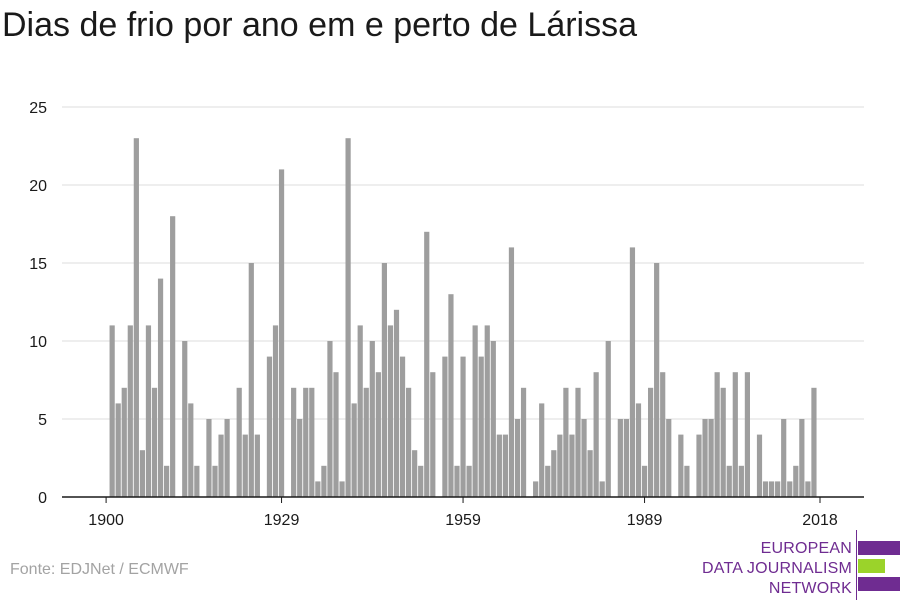 The width and height of the screenshot is (900, 600). I want to click on logo-bar-purple-top, so click(879, 548).